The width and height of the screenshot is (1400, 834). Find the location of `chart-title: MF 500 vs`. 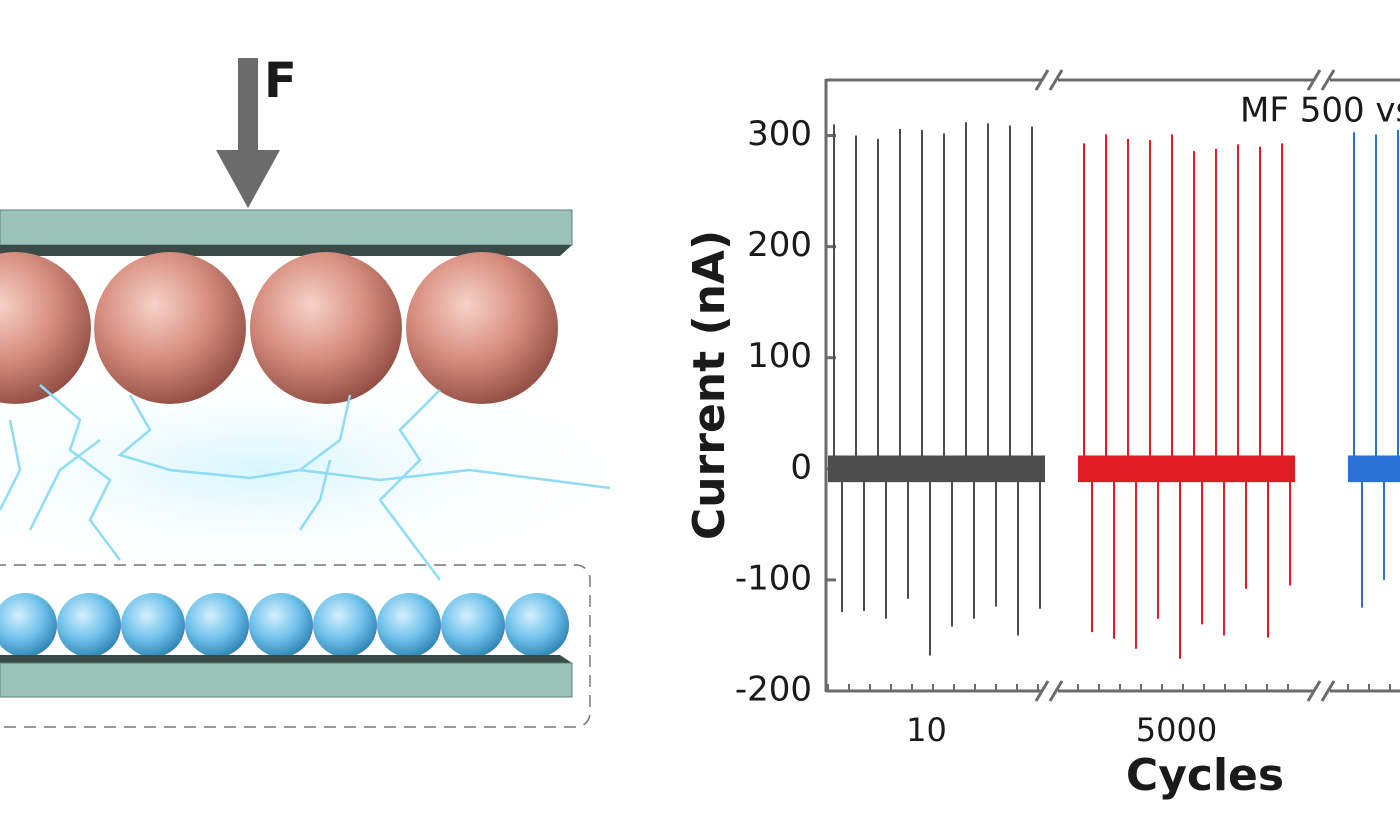

chart-title: MF 500 vs is located at coordinates (1320, 111).